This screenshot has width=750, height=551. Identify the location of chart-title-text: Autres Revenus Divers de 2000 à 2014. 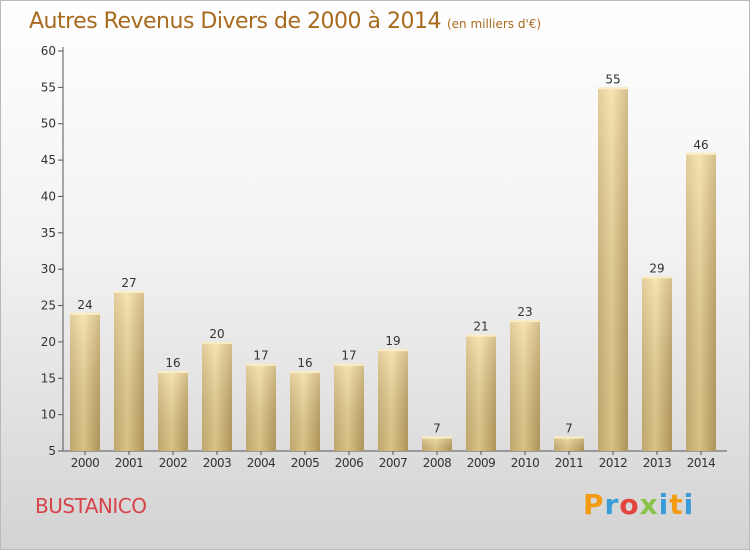
(235, 21).